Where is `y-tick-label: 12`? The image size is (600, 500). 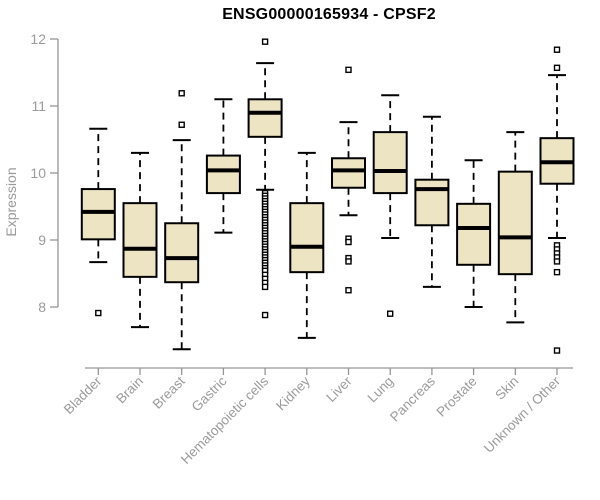 y-tick-label: 12 is located at coordinates (38, 39).